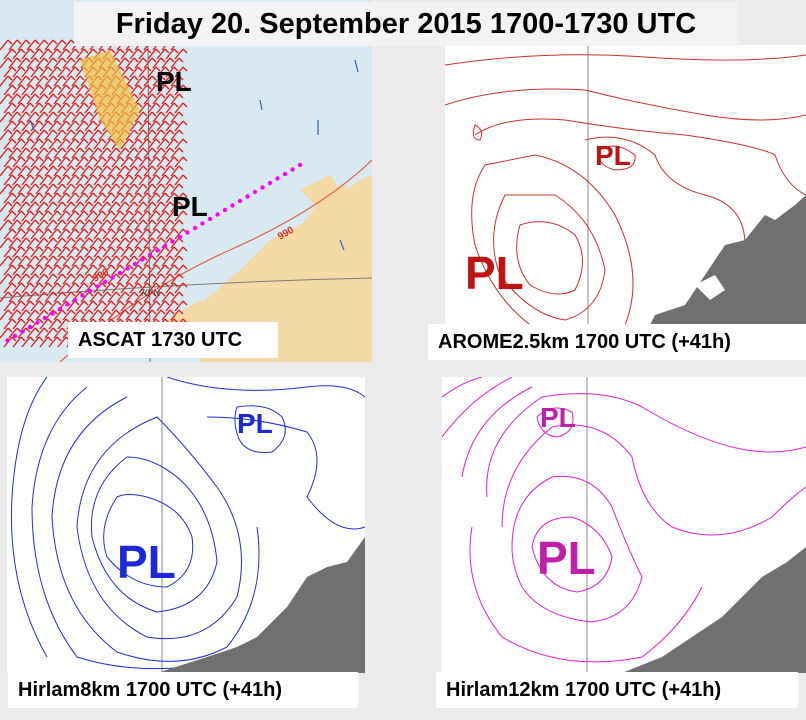  Describe the element at coordinates (494, 273) in the screenshot. I see `polar-low-main: PL` at that location.